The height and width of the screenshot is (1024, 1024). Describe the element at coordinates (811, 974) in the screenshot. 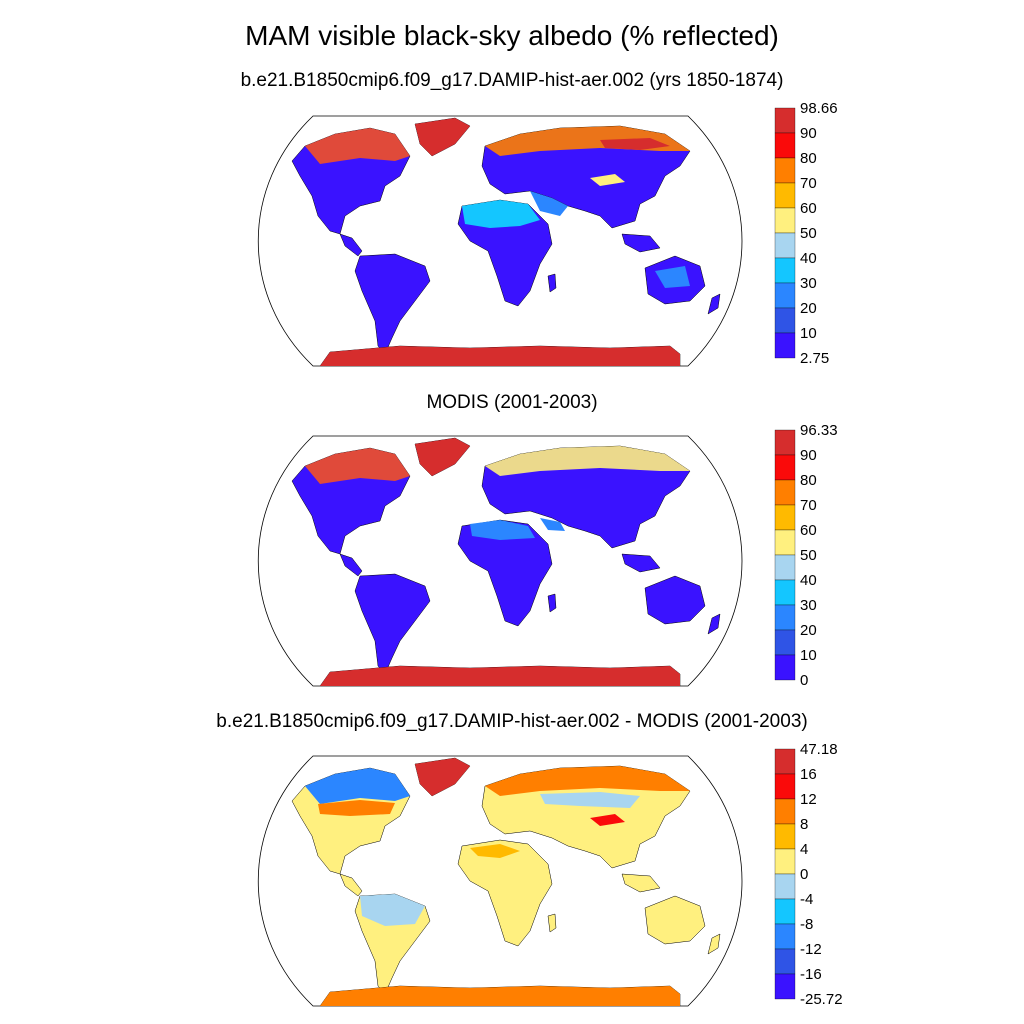

I see `colorbar-tick-label: -16` at that location.